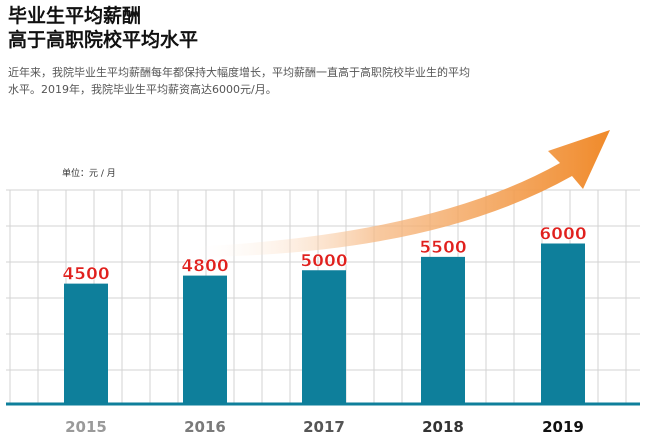 This screenshot has width=650, height=439. What do you see at coordinates (204, 267) in the screenshot?
I see `data-label: 4800` at bounding box center [204, 267].